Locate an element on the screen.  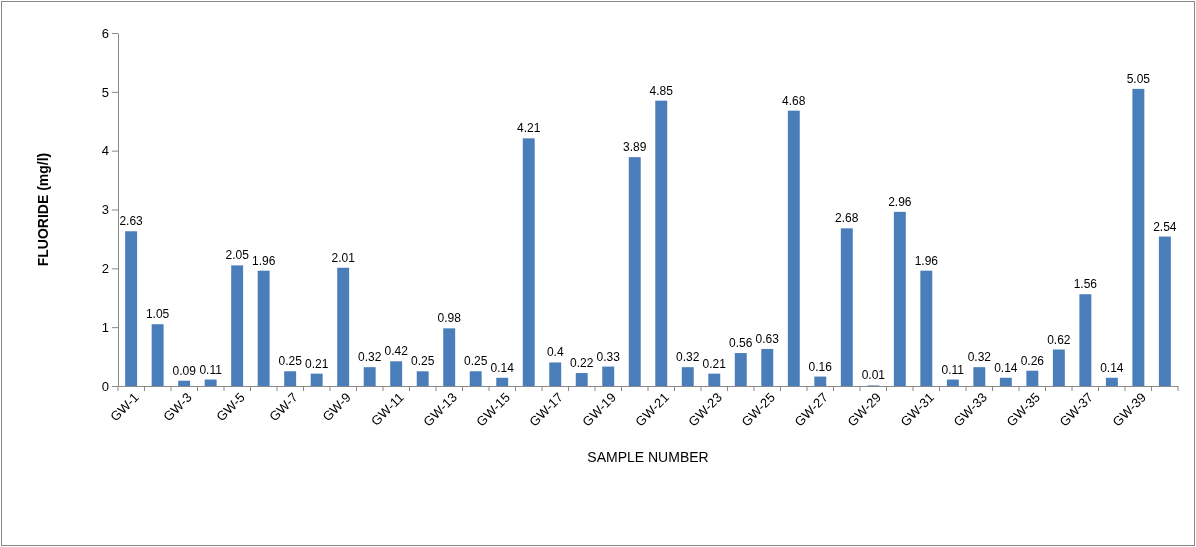
data-label: 0.26 is located at coordinates (1032, 360).